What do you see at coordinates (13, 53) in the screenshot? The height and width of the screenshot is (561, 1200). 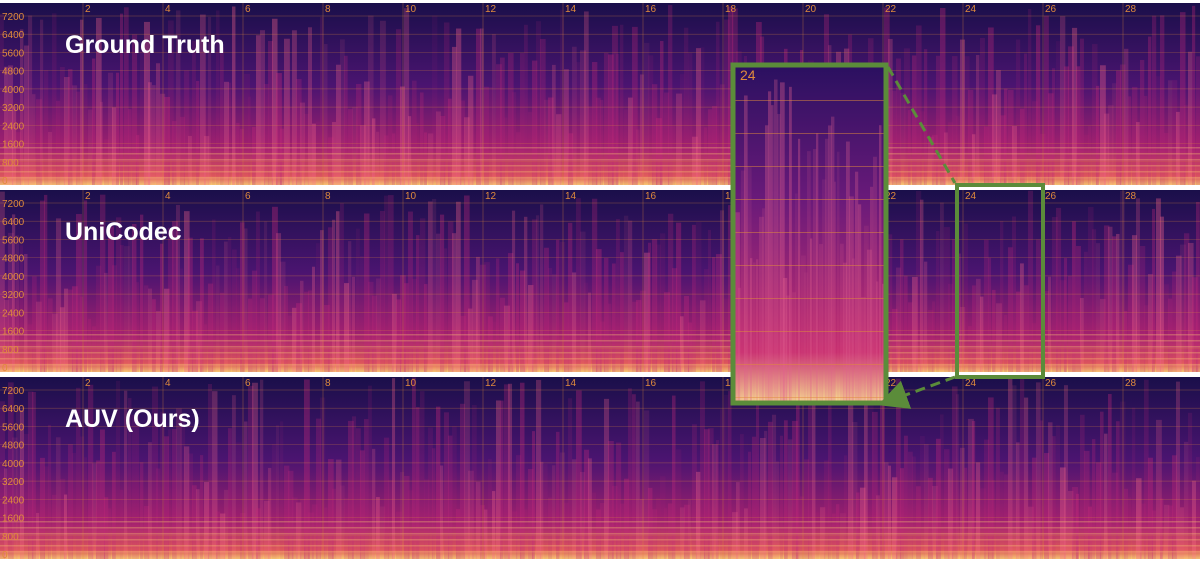 I see `y-tick-label: 5600` at bounding box center [13, 53].